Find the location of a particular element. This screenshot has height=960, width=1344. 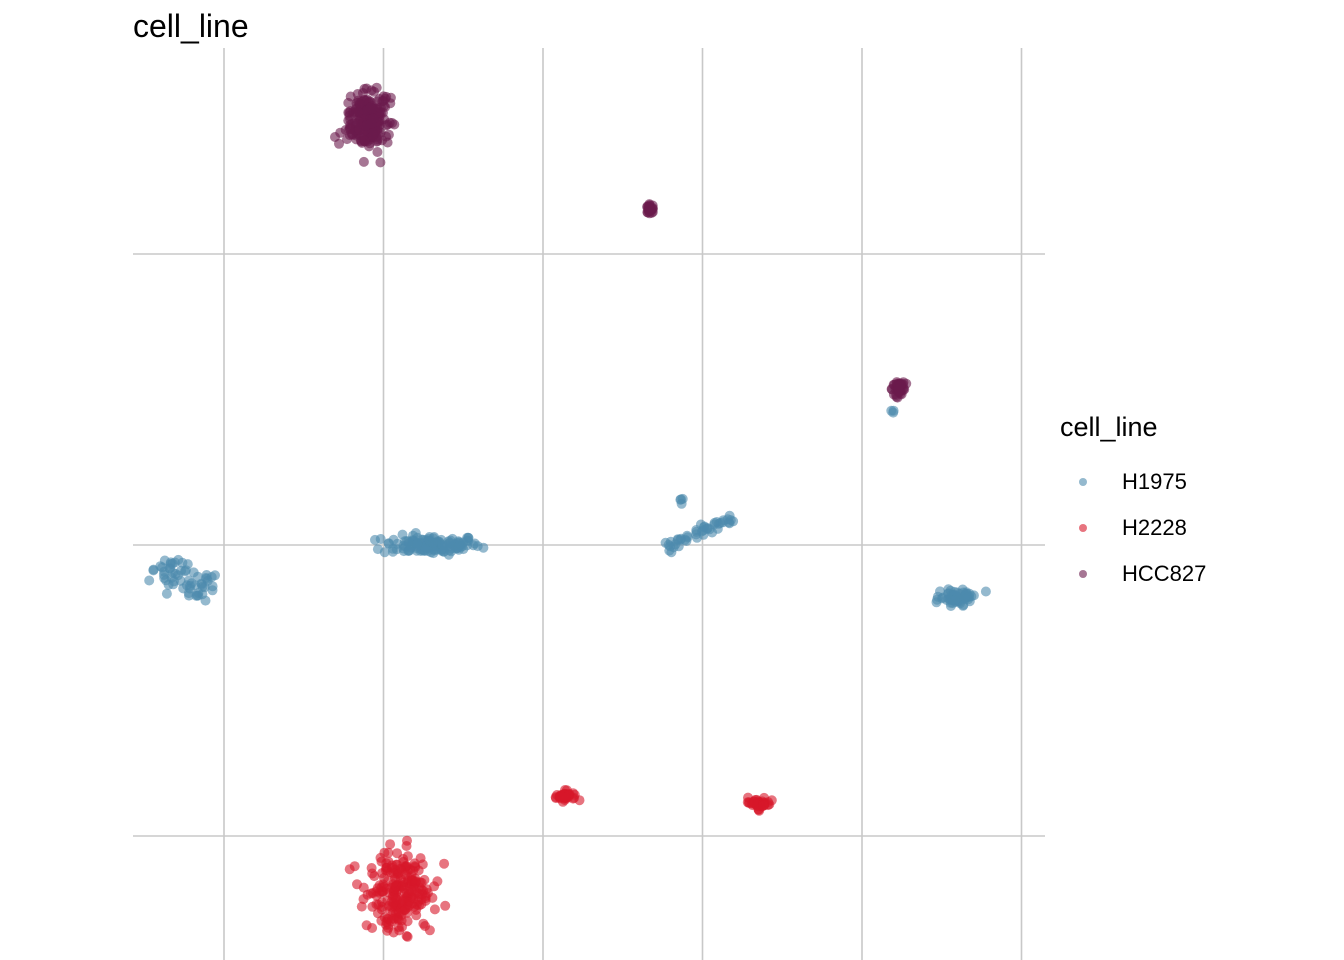

legend-item-HCC827: HCC827 is located at coordinates (1133, 574).